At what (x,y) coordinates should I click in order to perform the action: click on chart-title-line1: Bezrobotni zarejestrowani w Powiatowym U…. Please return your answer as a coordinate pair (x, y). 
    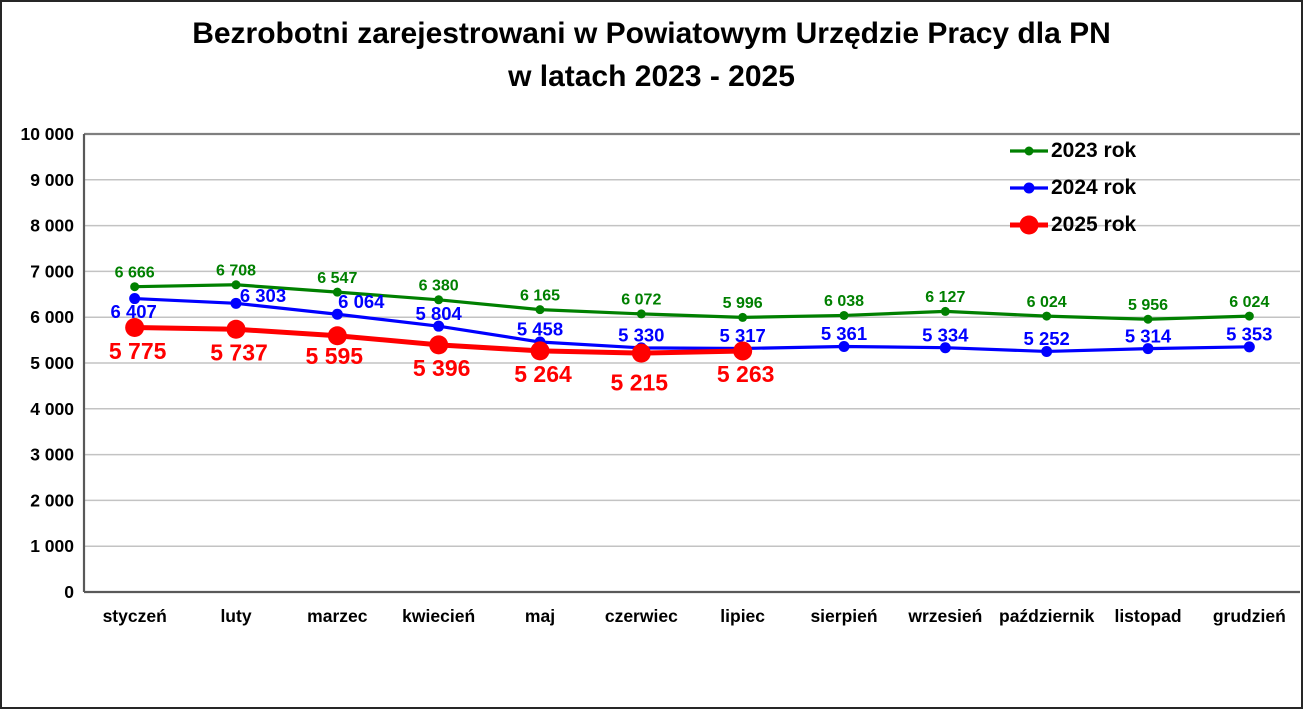
    Looking at the image, I should click on (651, 33).